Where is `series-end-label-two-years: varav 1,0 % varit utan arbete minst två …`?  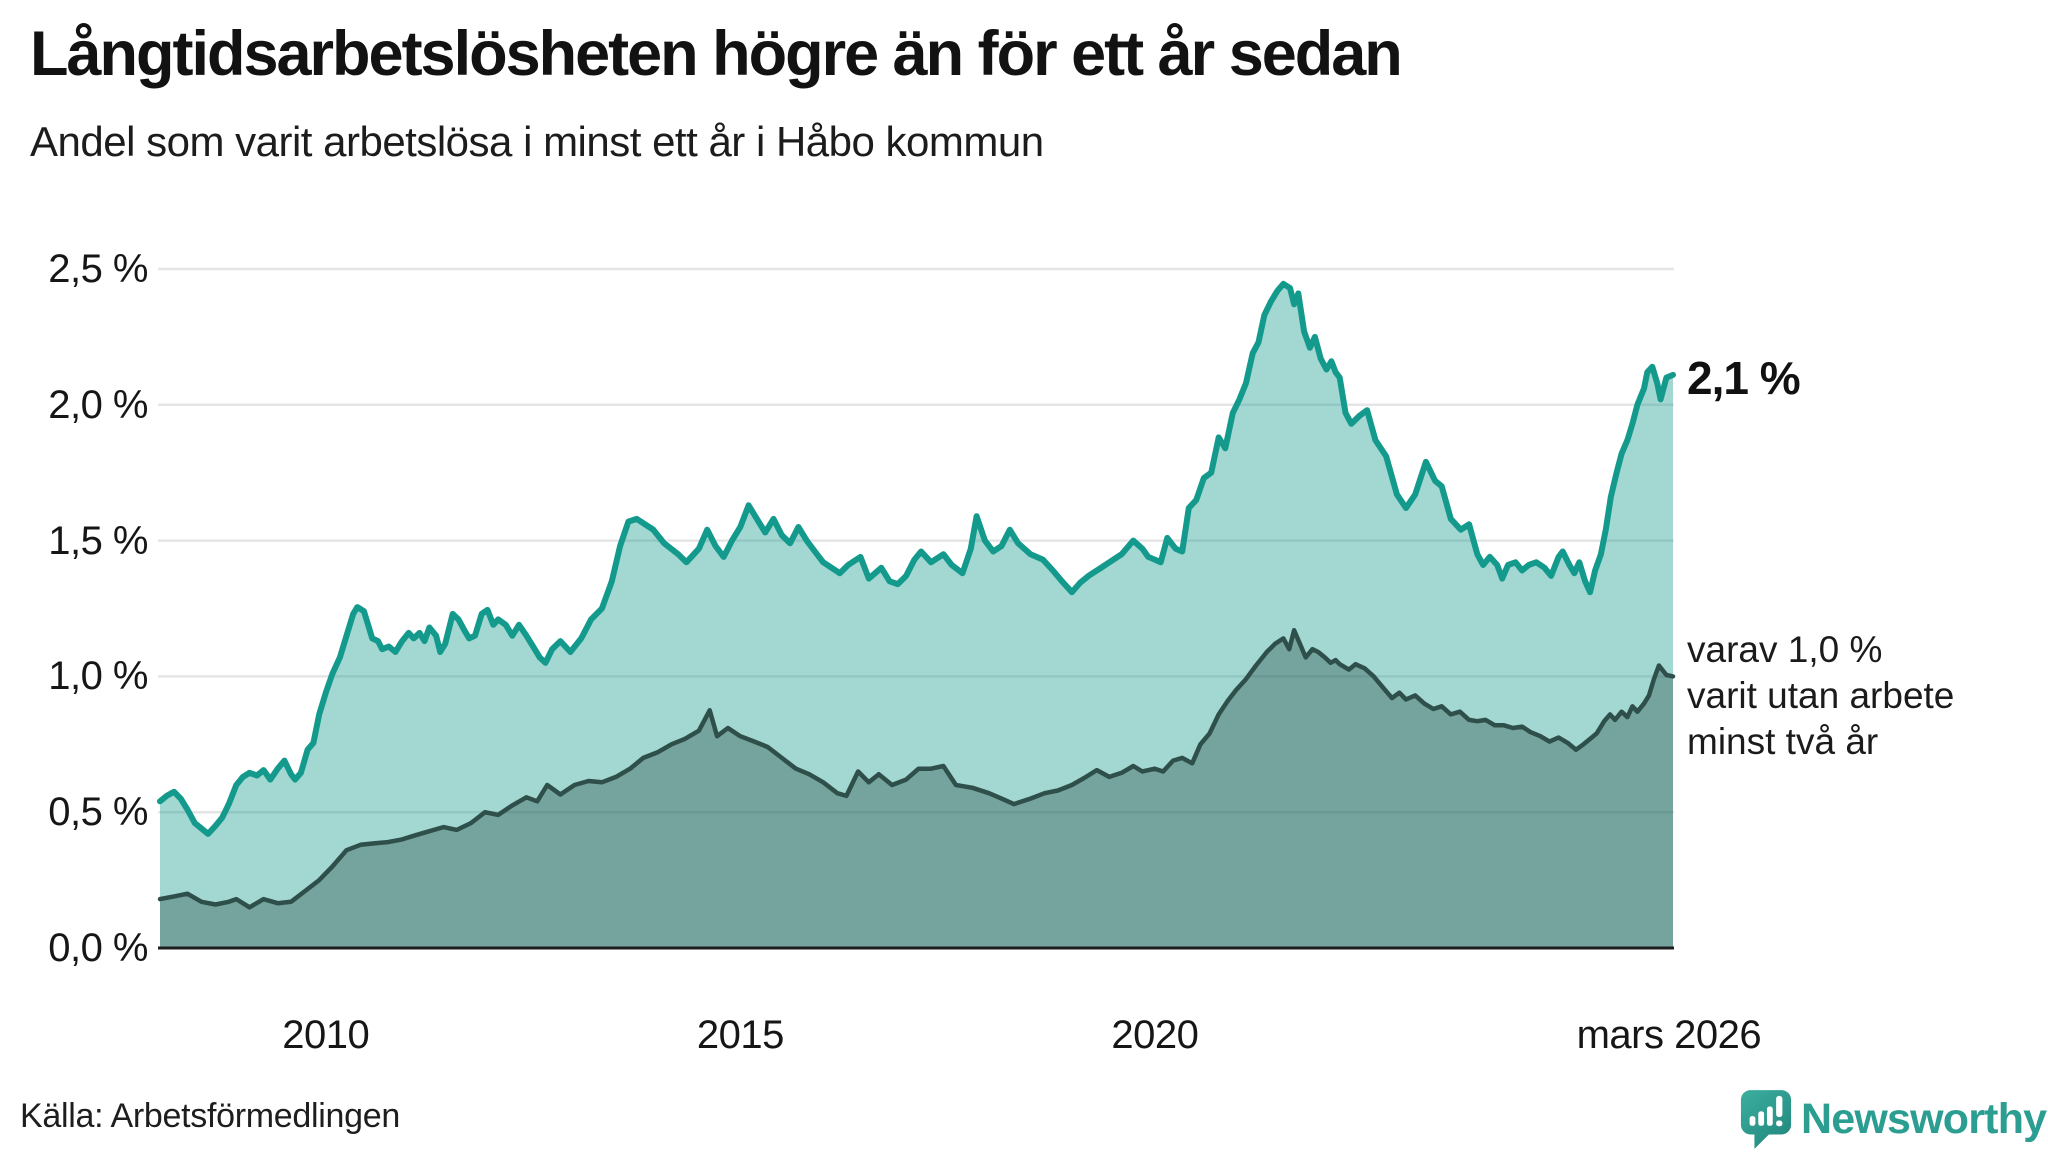 series-end-label-two-years: varav 1,0 % varit utan arbete minst två … is located at coordinates (1820, 696).